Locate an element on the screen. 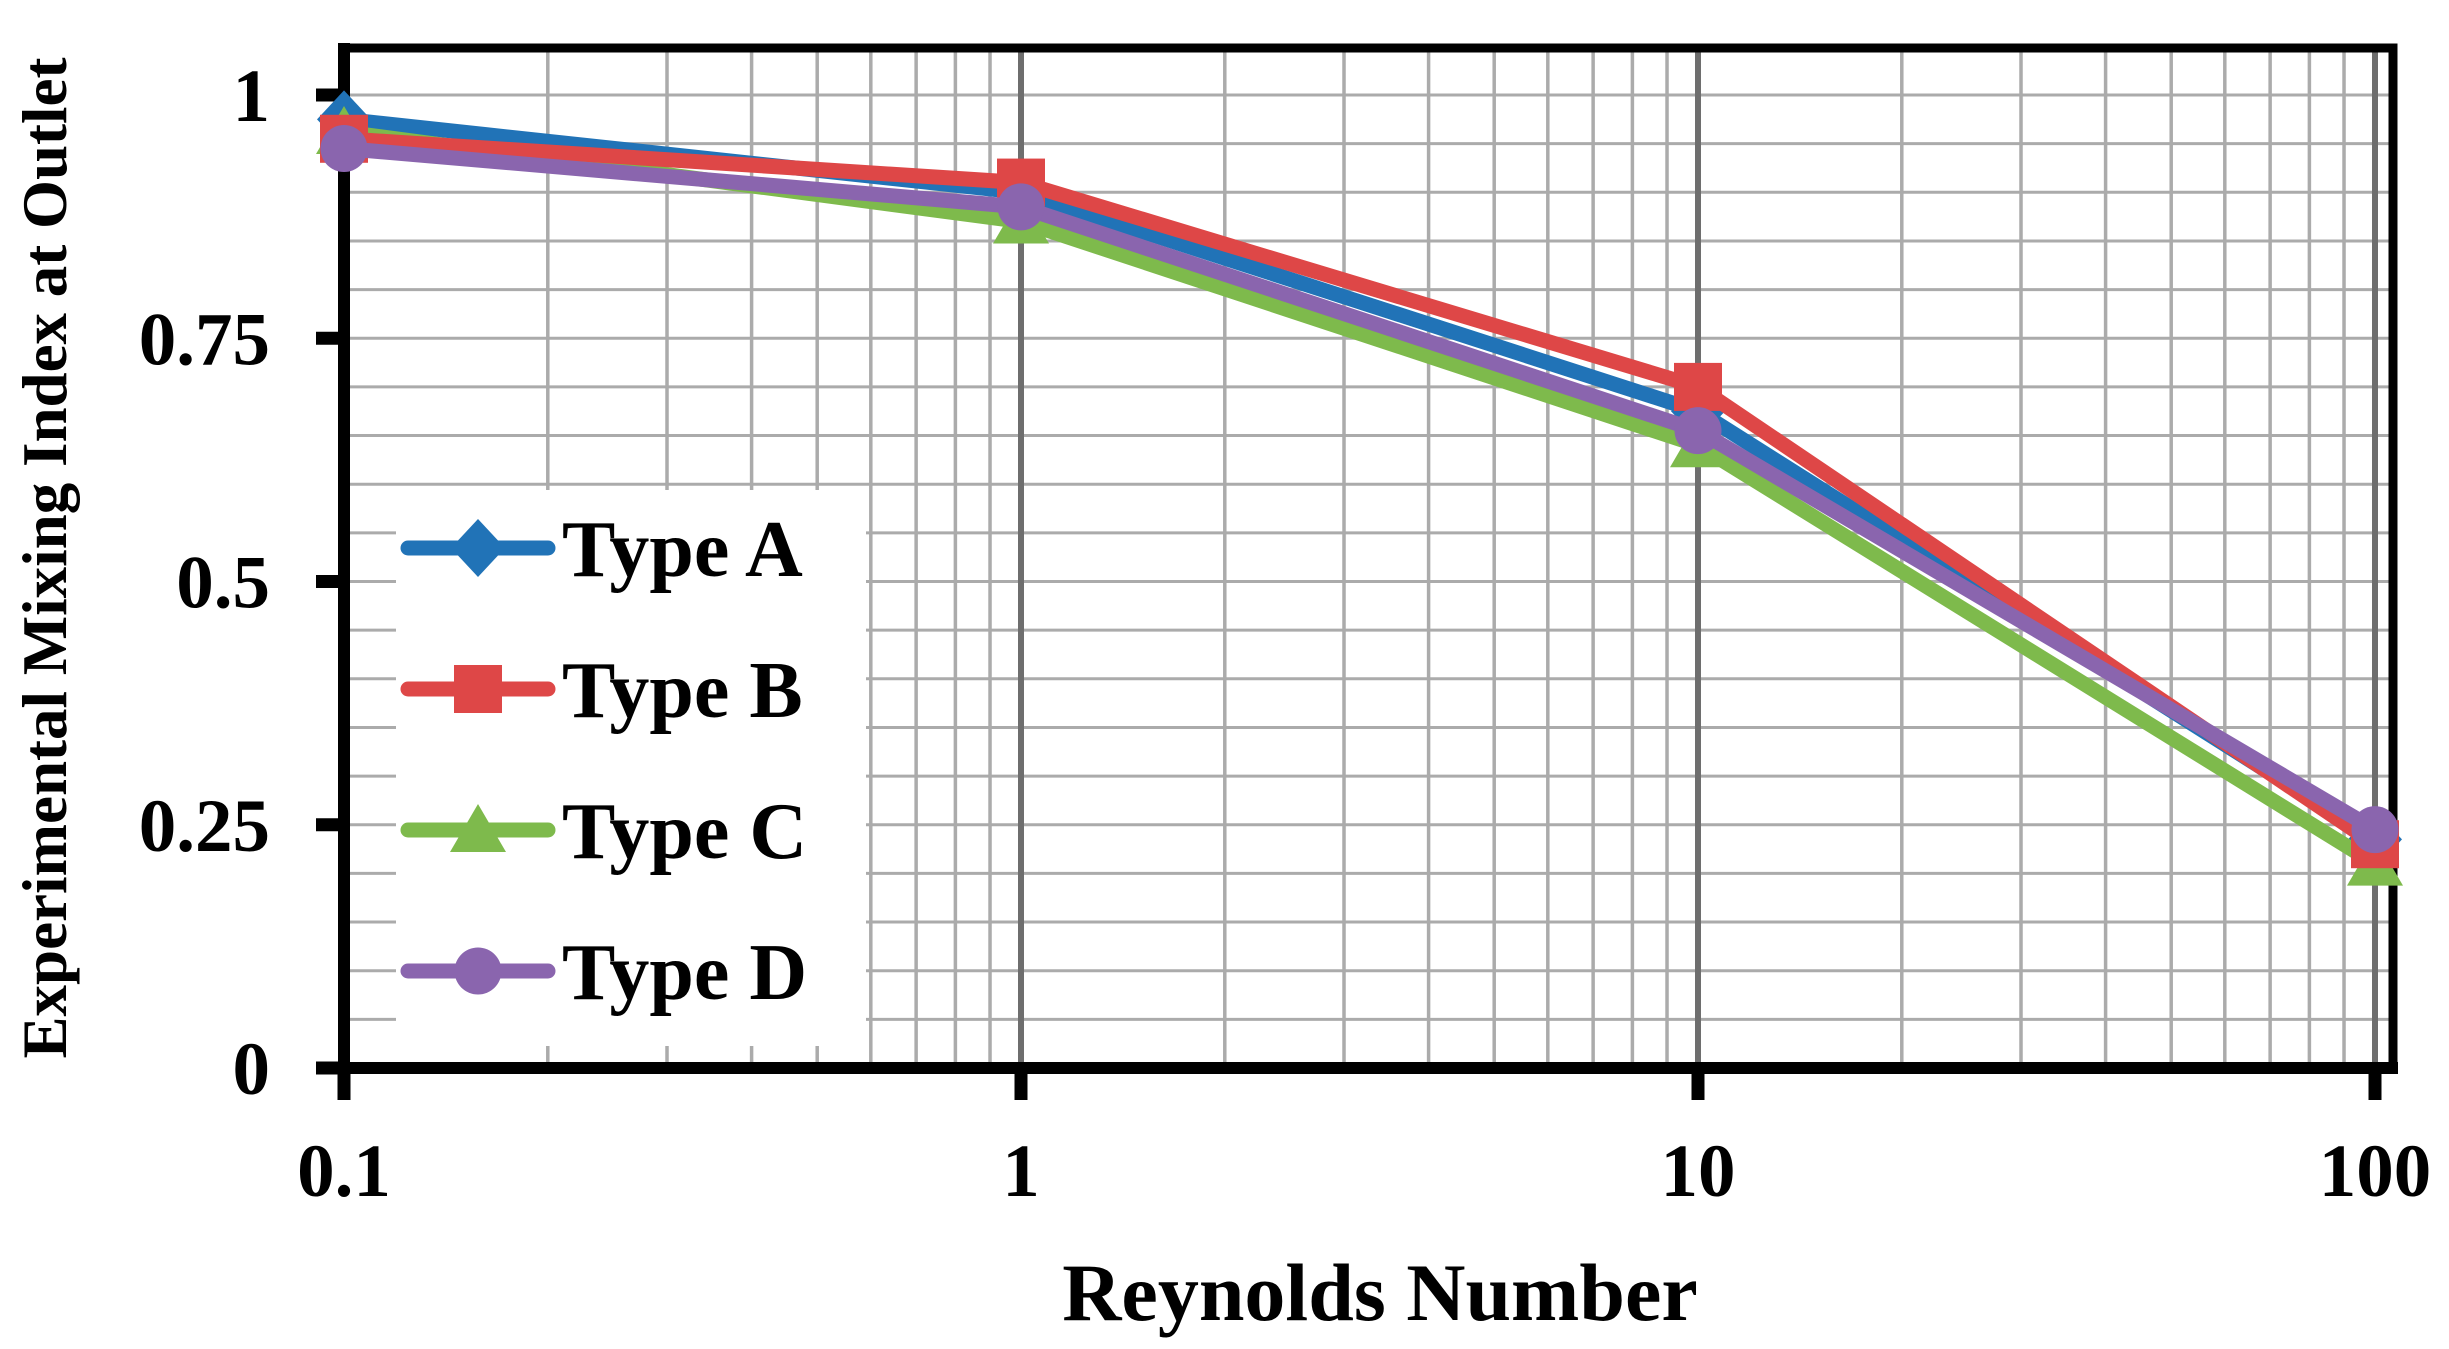 Image resolution: width=2449 pixels, height=1349 pixels. x-tick-label: 10 is located at coordinates (1698, 1171).